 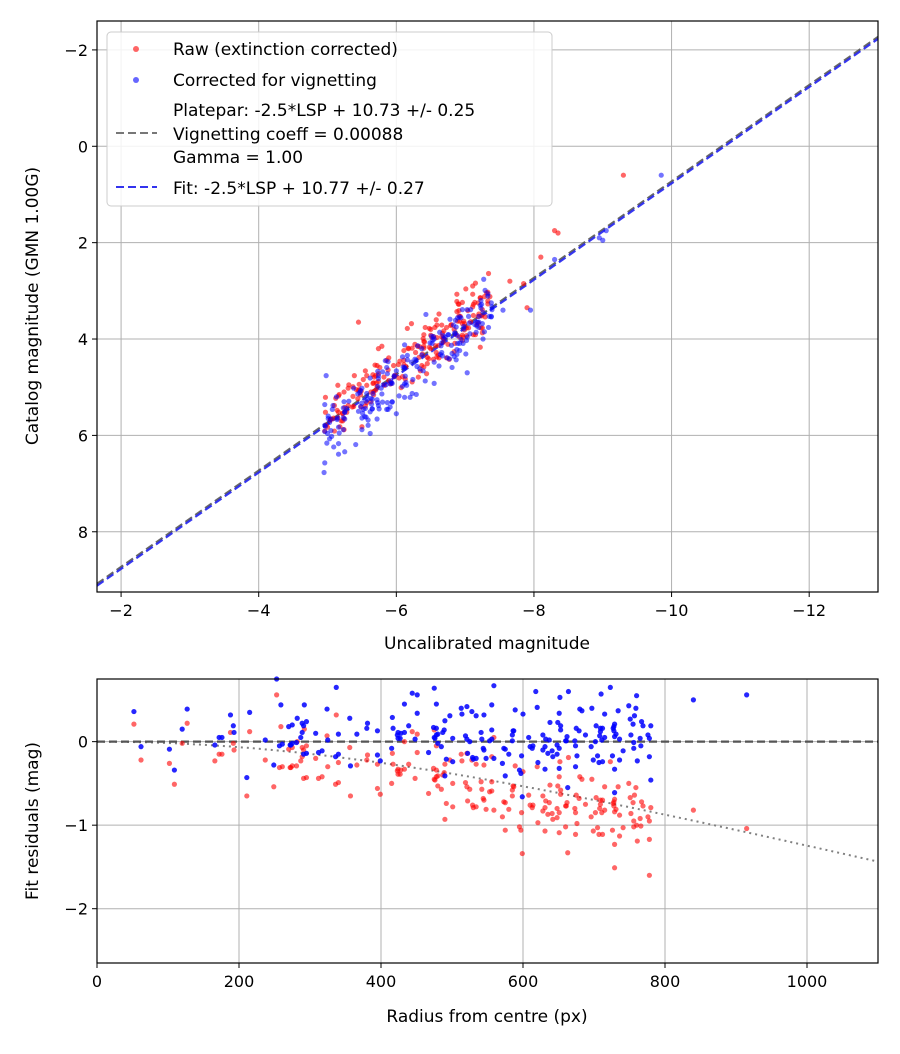 What do you see at coordinates (381, 981) in the screenshot?
I see `bottom-x-tick-label: 400` at bounding box center [381, 981].